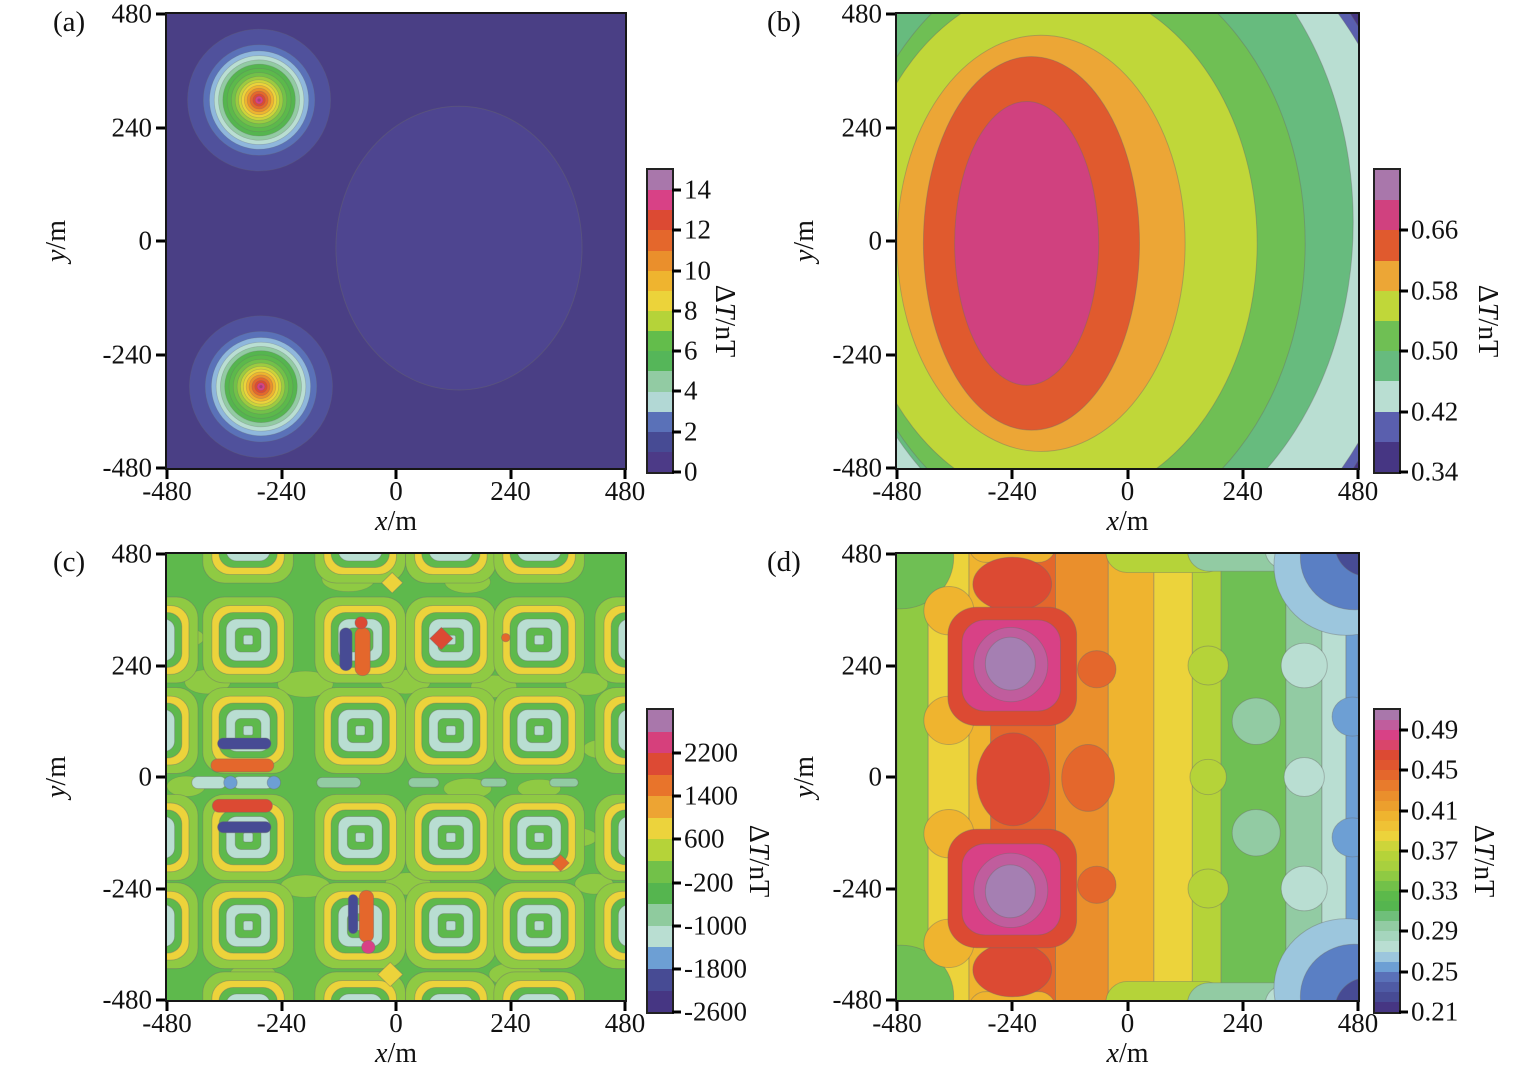  Describe the element at coordinates (715, 968) in the screenshot. I see `colorbar-tick-label: -1800` at that location.